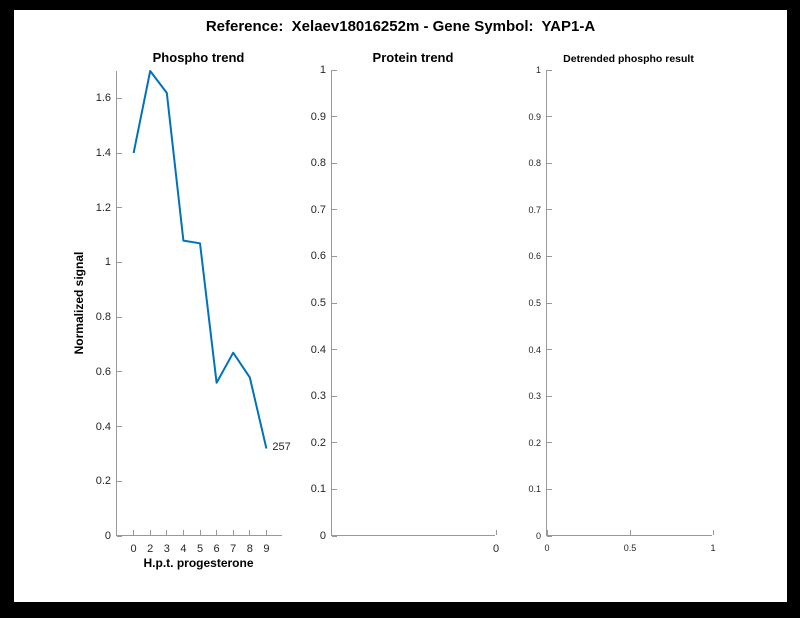  I want to click on y-tick-label: 1.4, so click(103, 153).